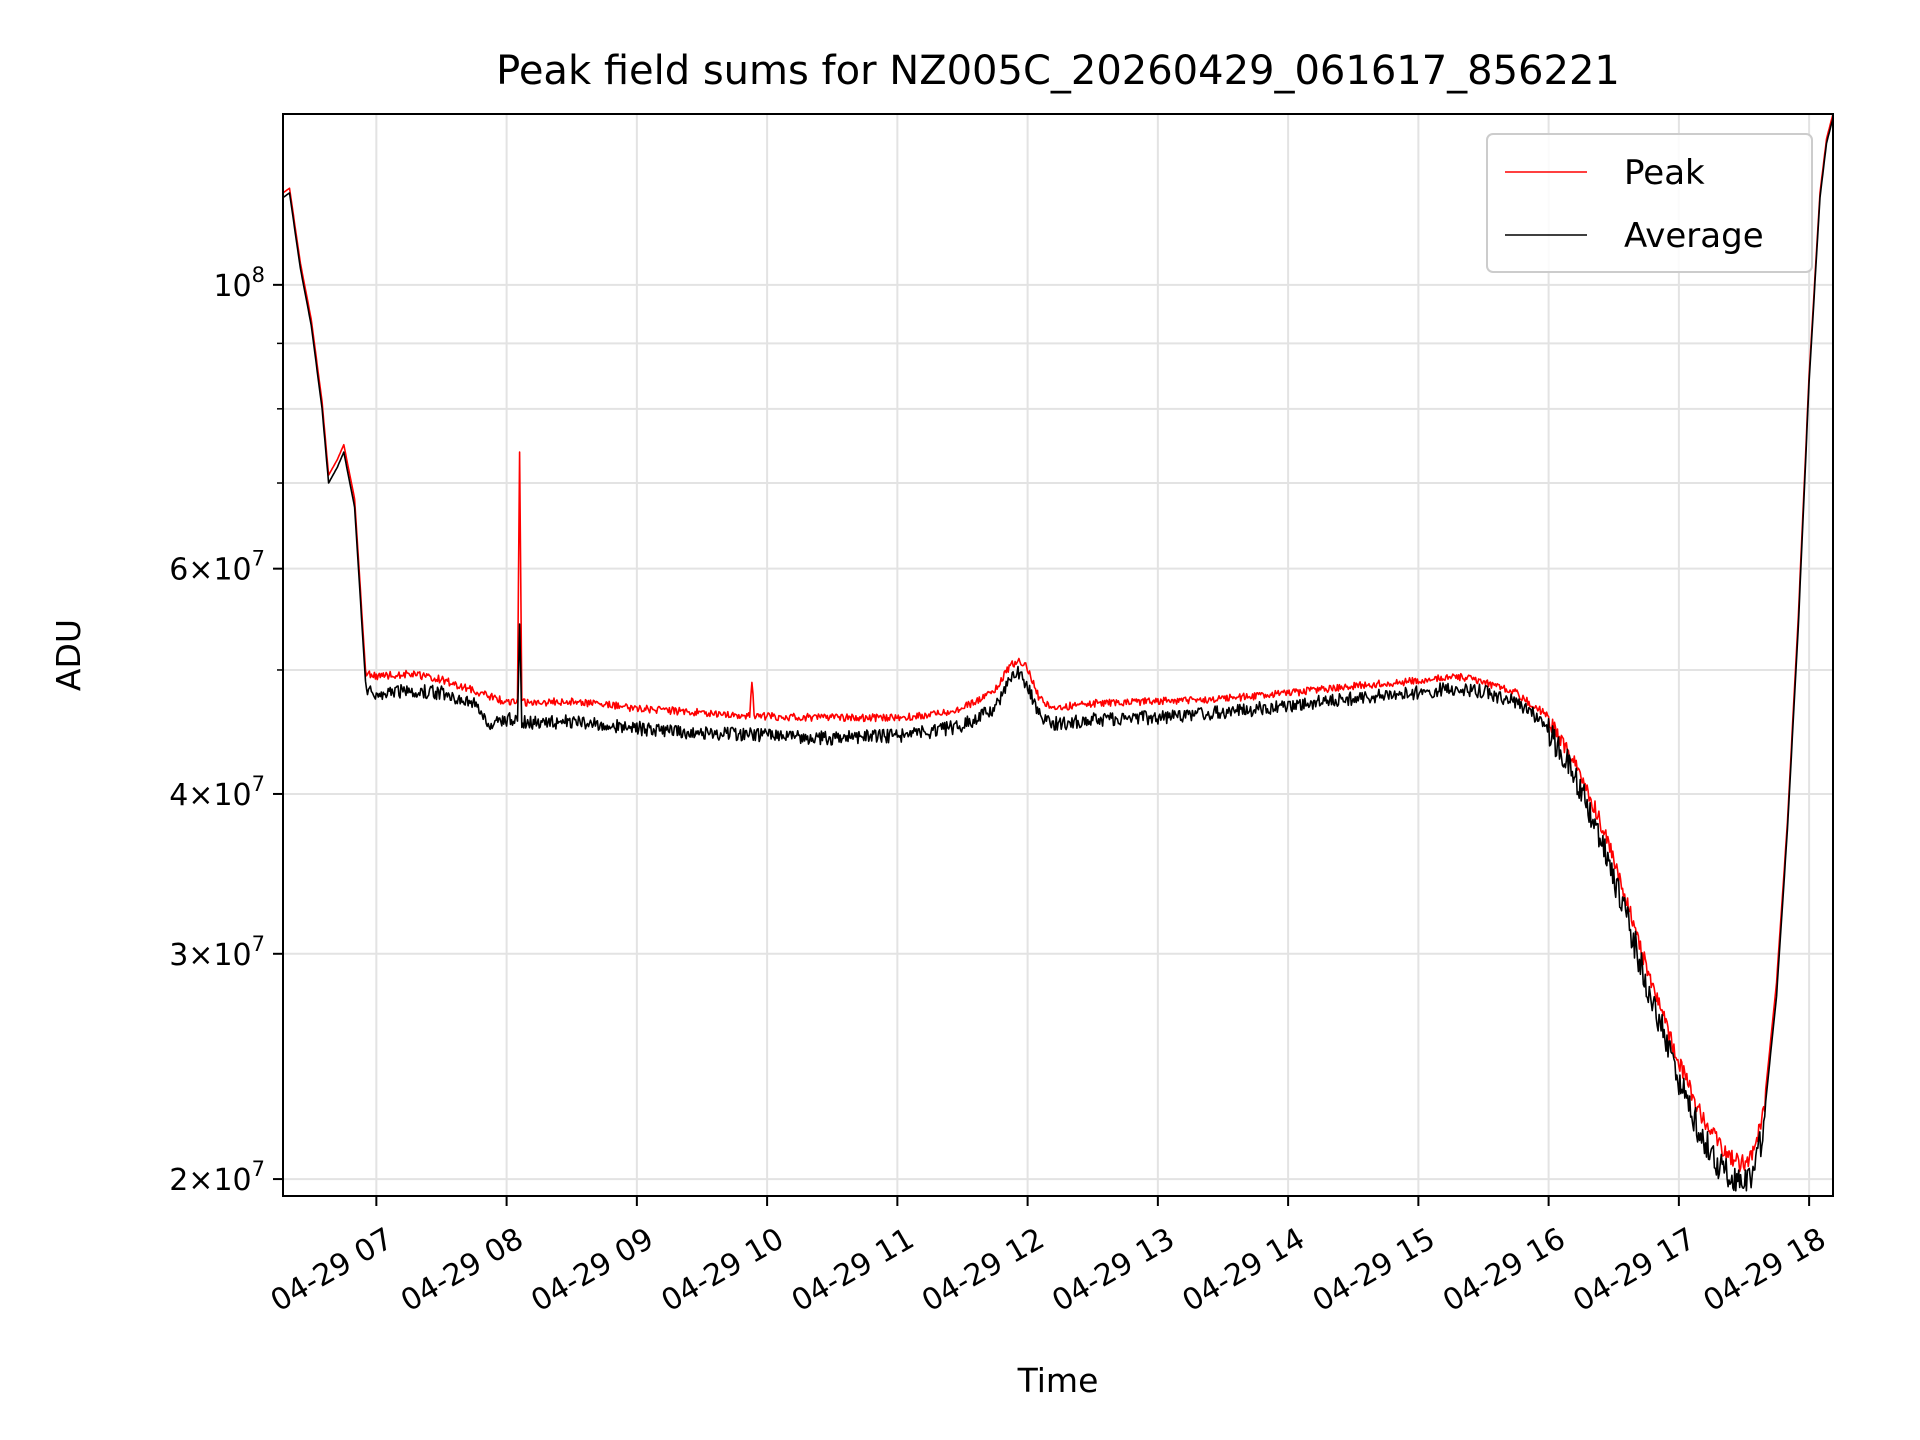 This screenshot has width=1920, height=1440. I want to click on y-tick-label: 108, so click(239, 283).